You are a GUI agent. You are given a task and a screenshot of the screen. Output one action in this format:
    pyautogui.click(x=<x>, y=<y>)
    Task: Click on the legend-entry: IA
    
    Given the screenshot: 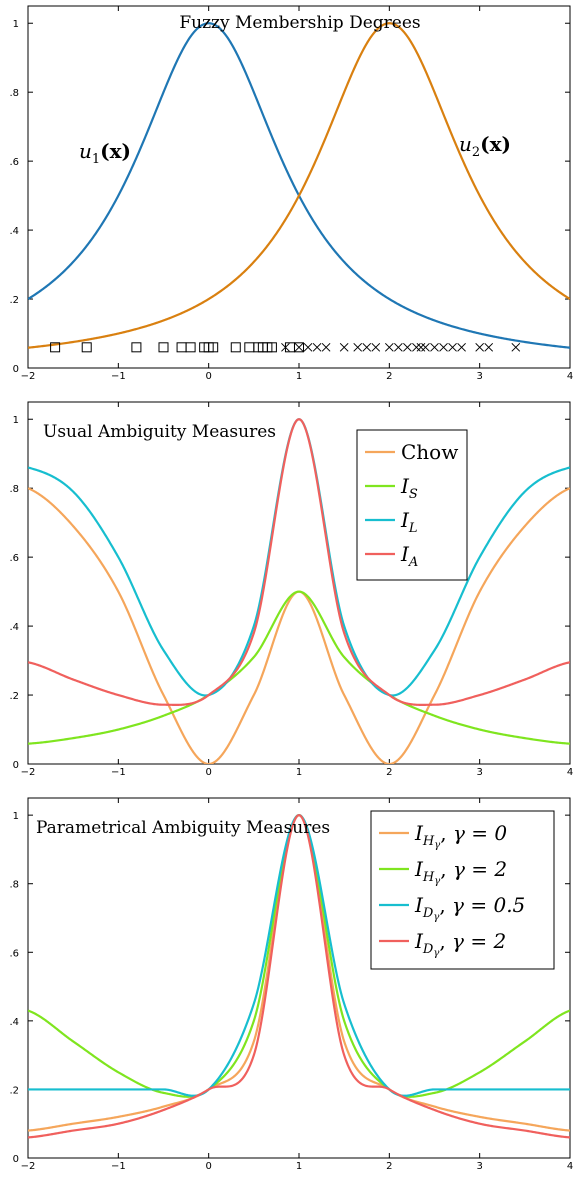 What is the action you would take?
    pyautogui.click(x=409, y=556)
    